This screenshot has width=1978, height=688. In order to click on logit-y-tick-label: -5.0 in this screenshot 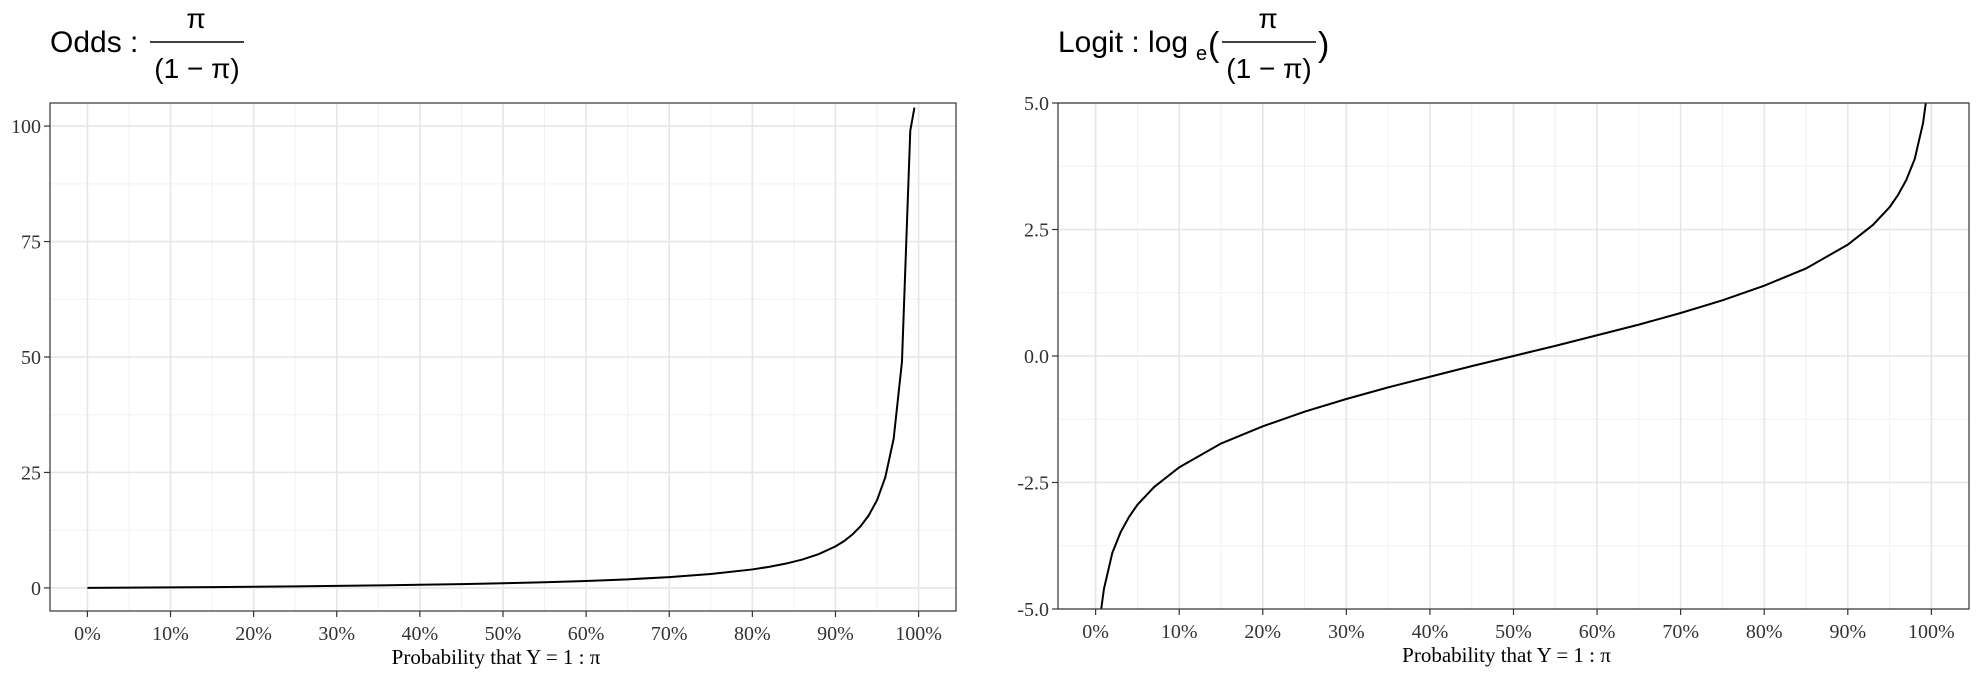, I will do `click(1033, 610)`.